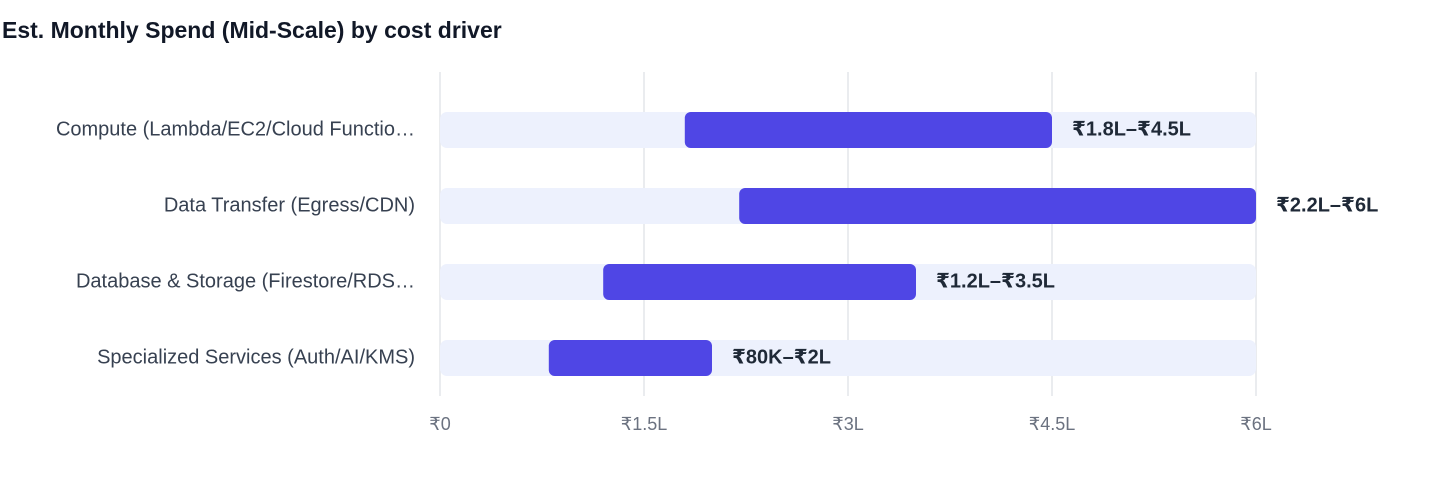 Image resolution: width=1440 pixels, height=484 pixels. What do you see at coordinates (1131, 129) in the screenshot?
I see `value-label: ₹1.8L–₹4.5L` at bounding box center [1131, 129].